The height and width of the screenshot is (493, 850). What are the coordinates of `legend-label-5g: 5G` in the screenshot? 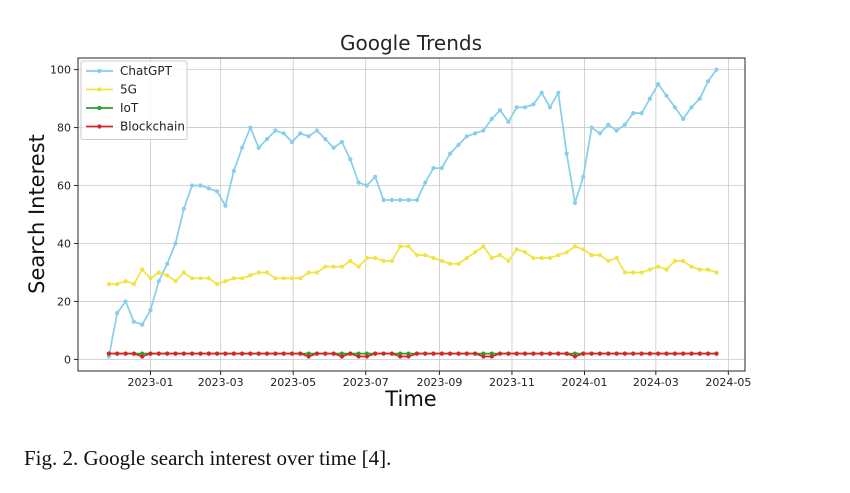 It's located at (128, 90).